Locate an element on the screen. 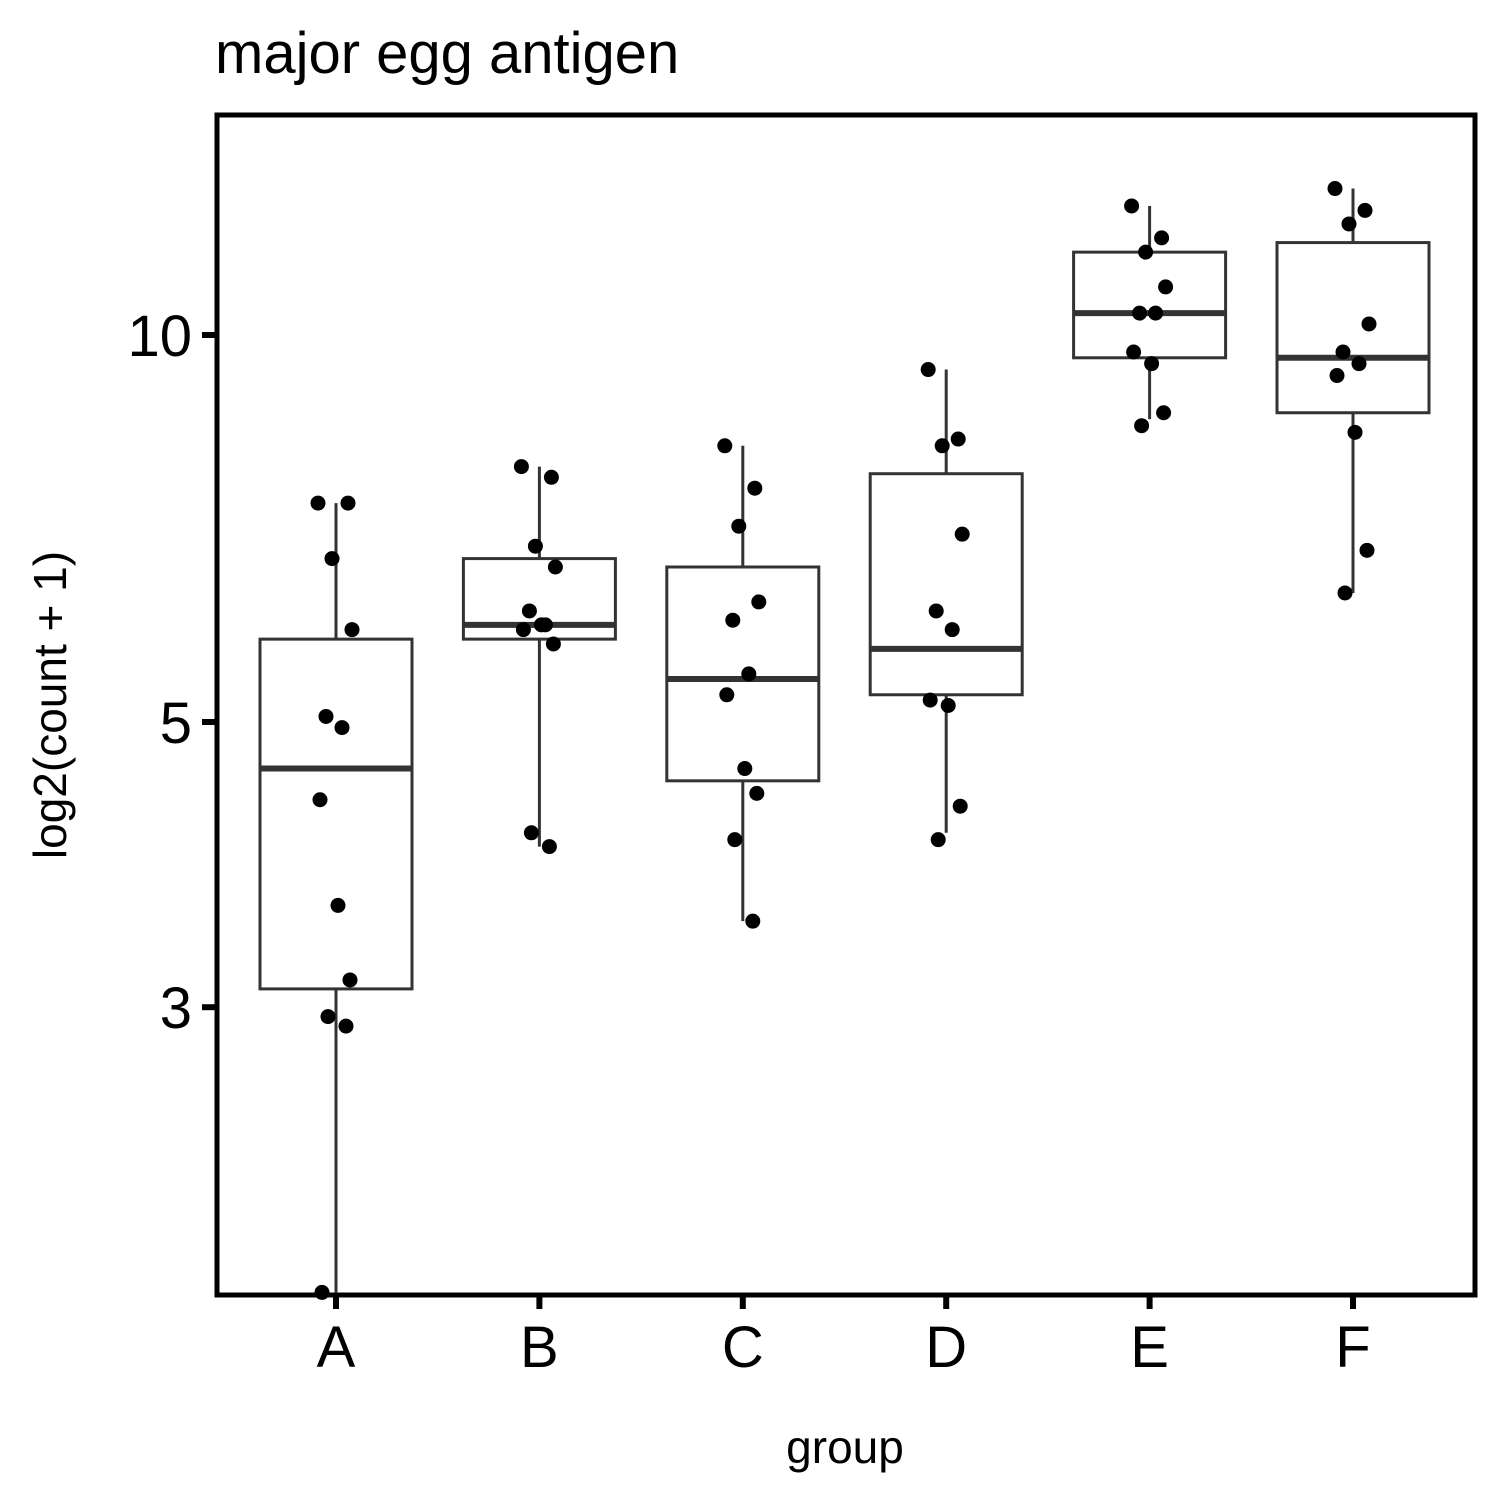 This screenshot has width=1500, height=1500. box-F is located at coordinates (1353, 390).